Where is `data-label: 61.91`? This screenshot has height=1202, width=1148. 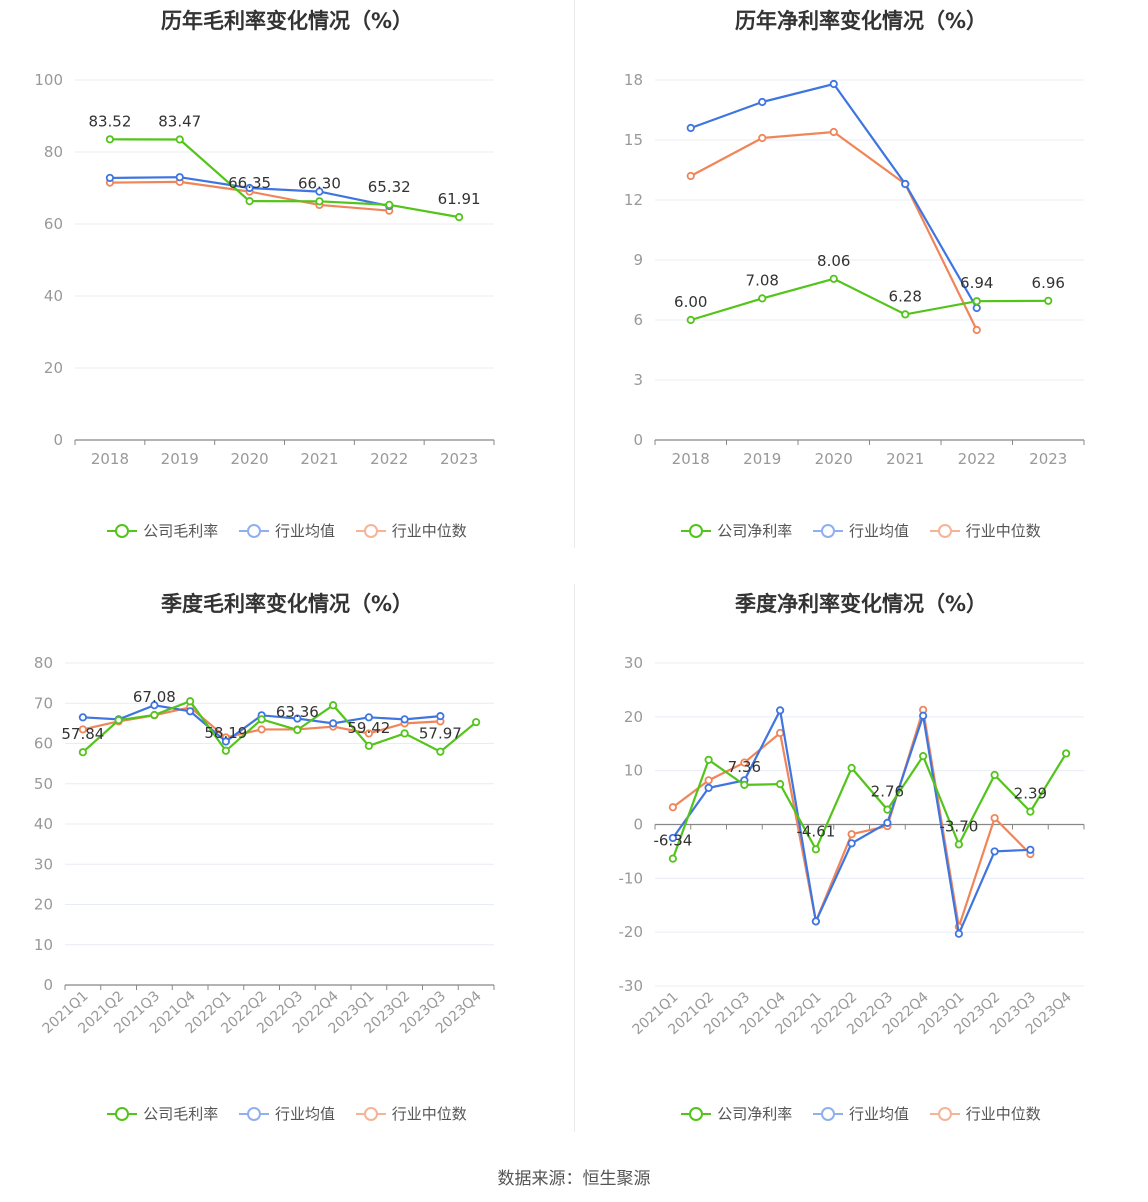
data-label: 61.91 is located at coordinates (459, 199).